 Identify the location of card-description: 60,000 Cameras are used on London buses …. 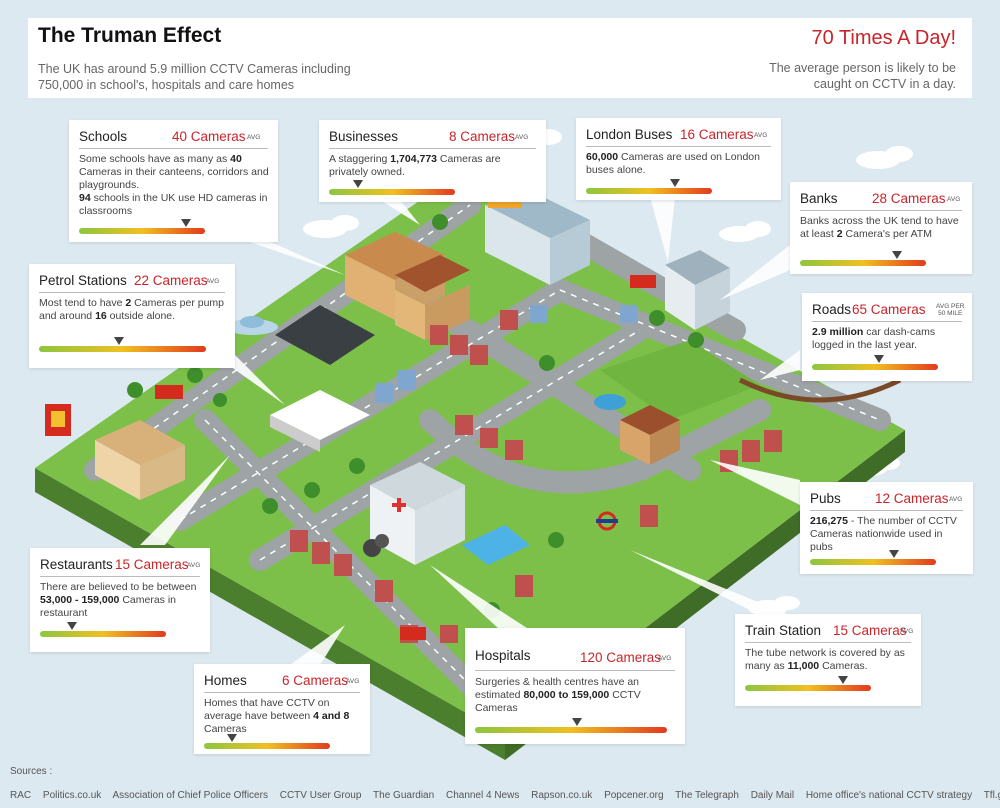
(673, 163).